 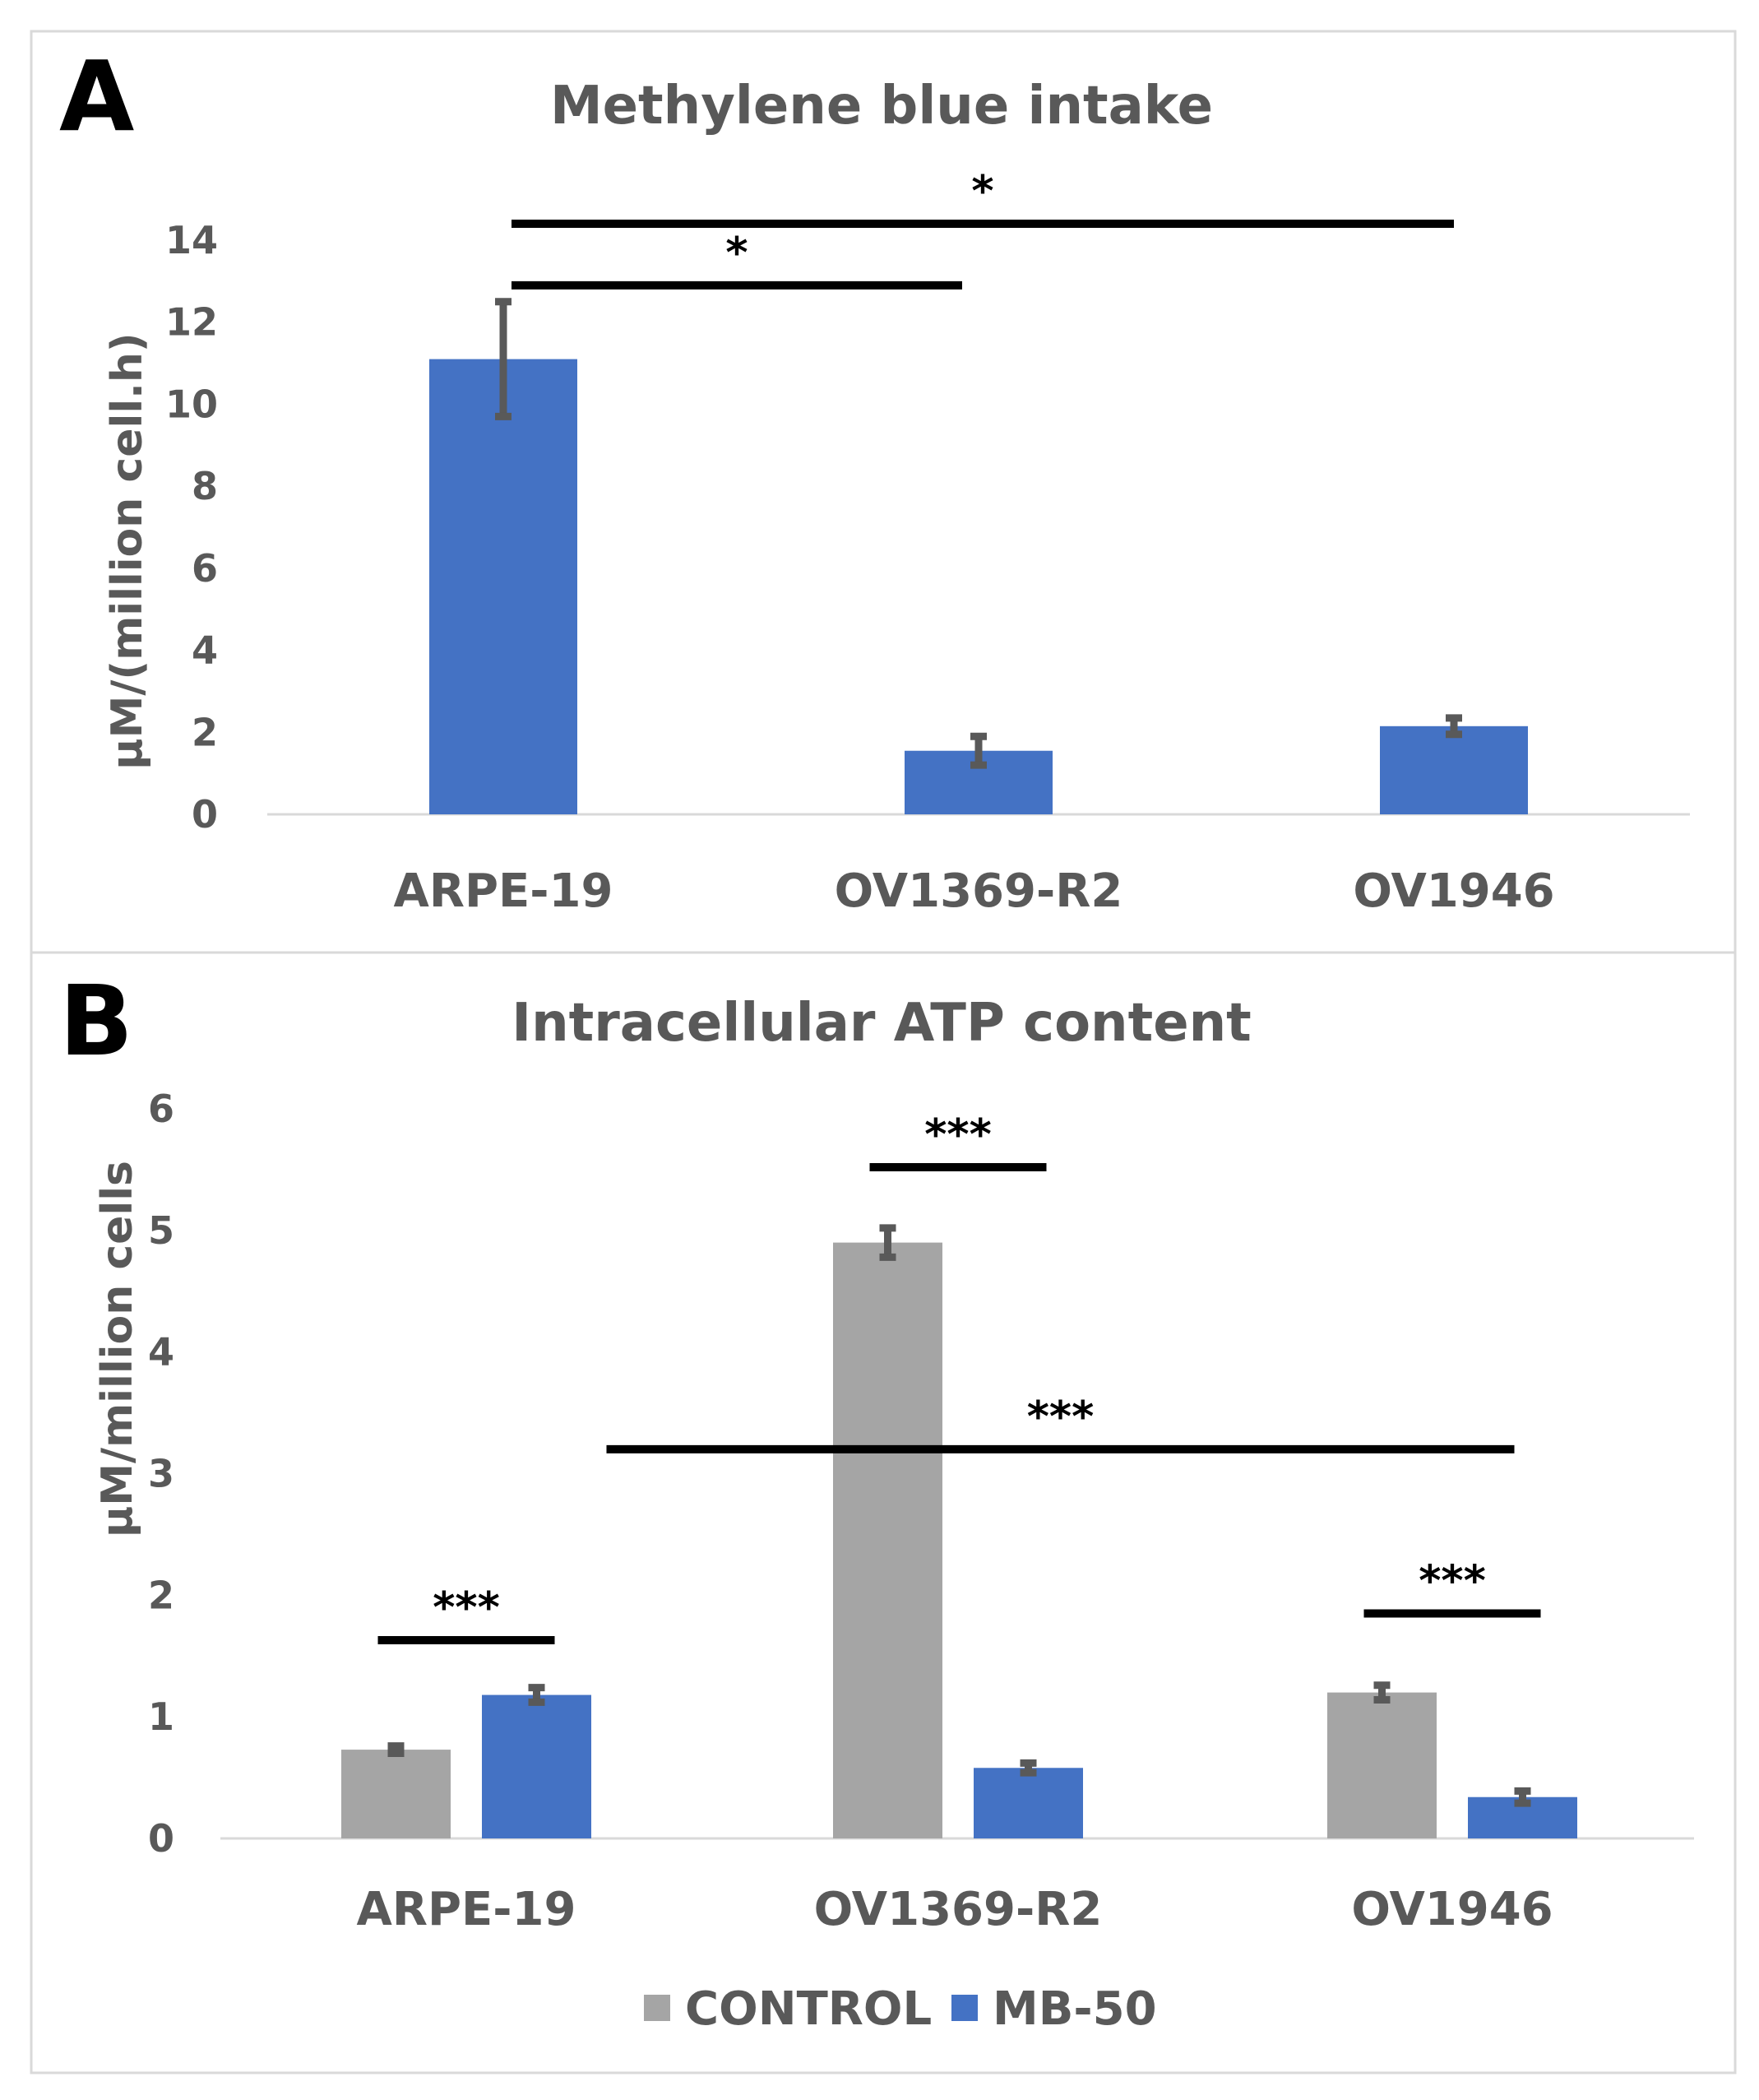 I want to click on panel-a-title: Methylene blue intake, so click(x=882, y=107).